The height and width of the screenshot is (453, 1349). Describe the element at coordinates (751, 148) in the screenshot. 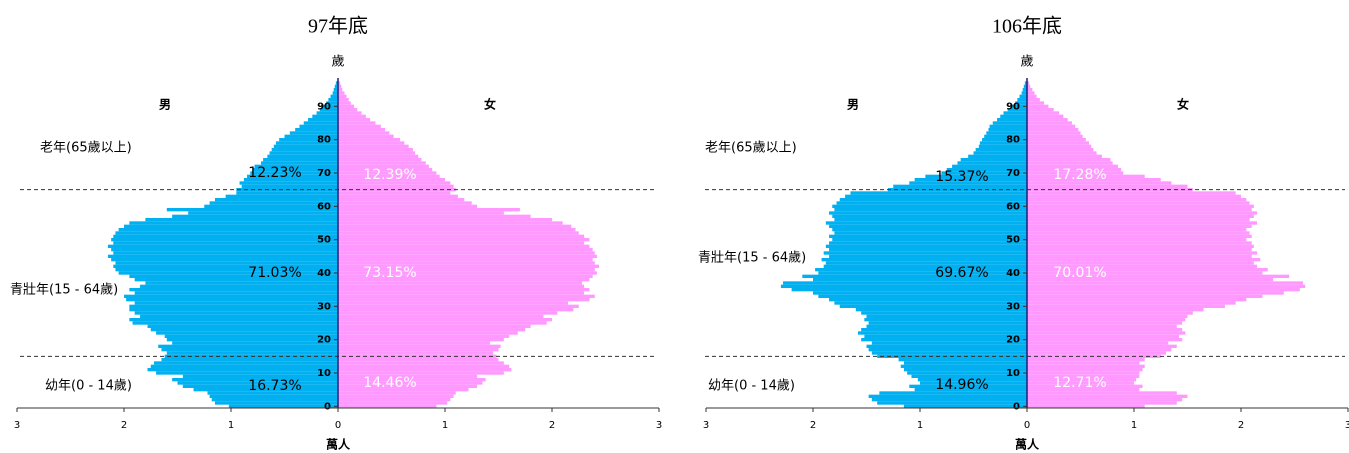

I see `group-label: 老年(65歲以上)` at that location.